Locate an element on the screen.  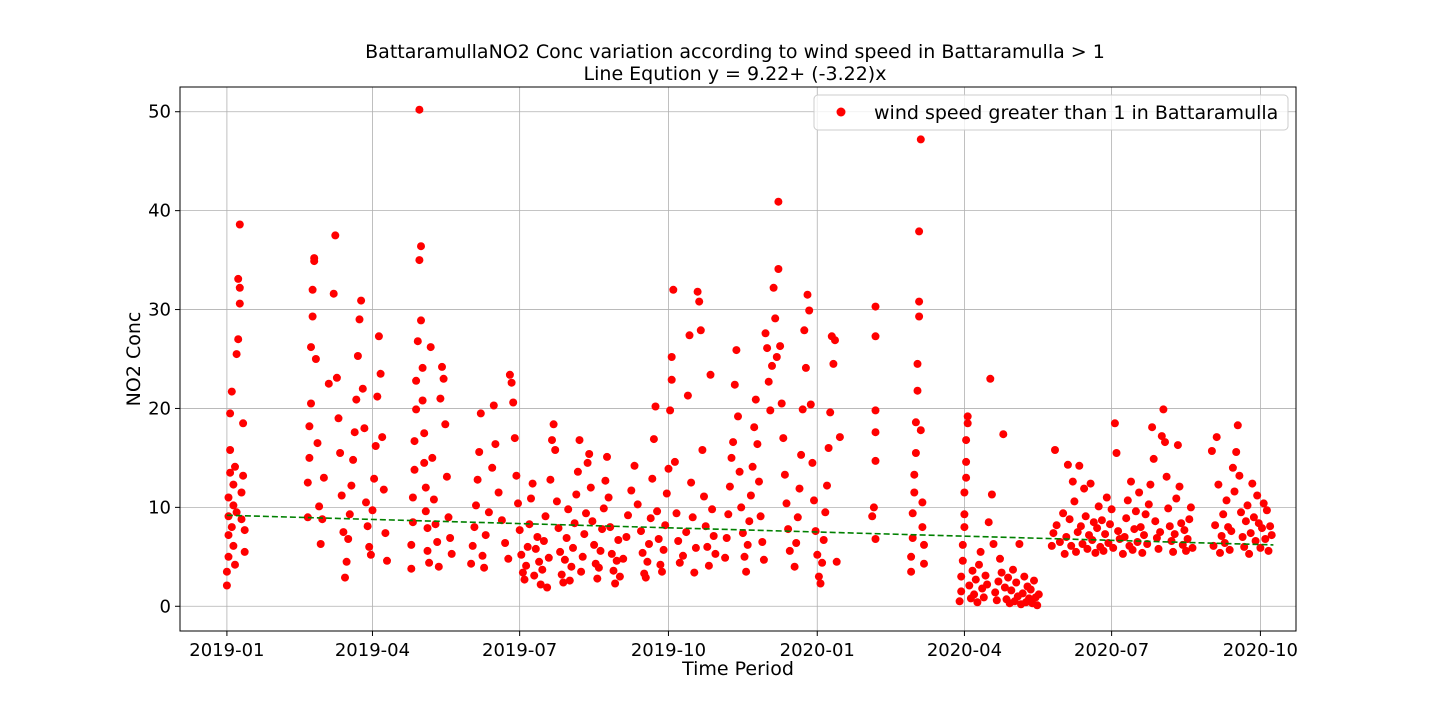
x-tick-label: 2020-07 is located at coordinates (1111, 650).